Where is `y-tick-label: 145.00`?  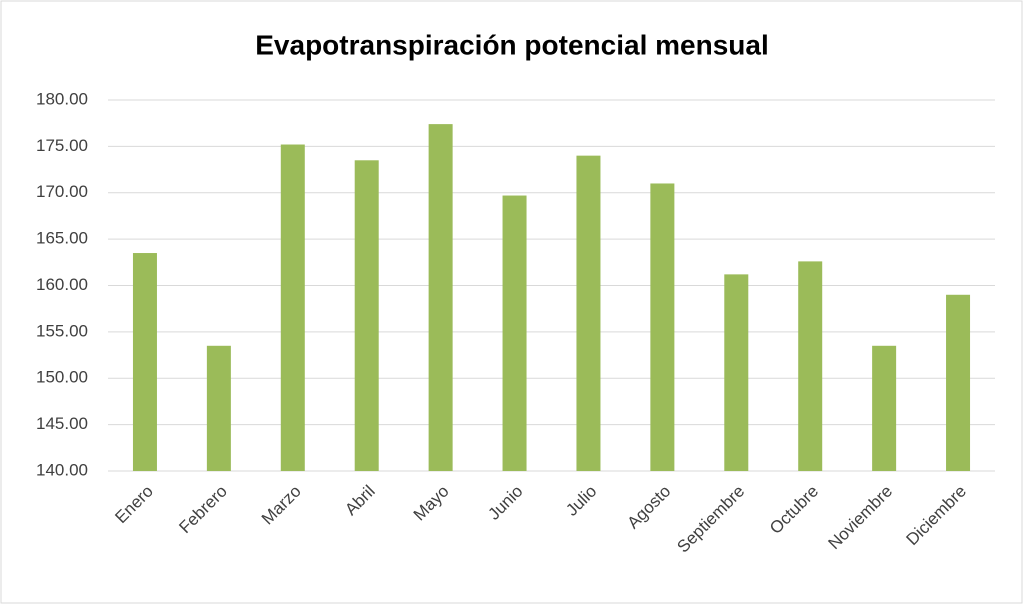 y-tick-label: 145.00 is located at coordinates (62, 423).